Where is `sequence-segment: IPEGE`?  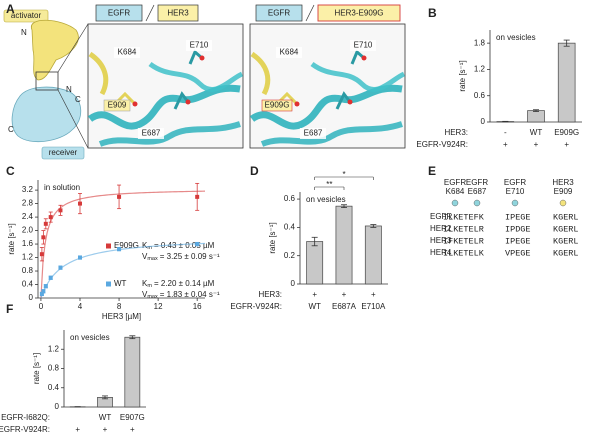
sequence-segment: IPEGE is located at coordinates (518, 241).